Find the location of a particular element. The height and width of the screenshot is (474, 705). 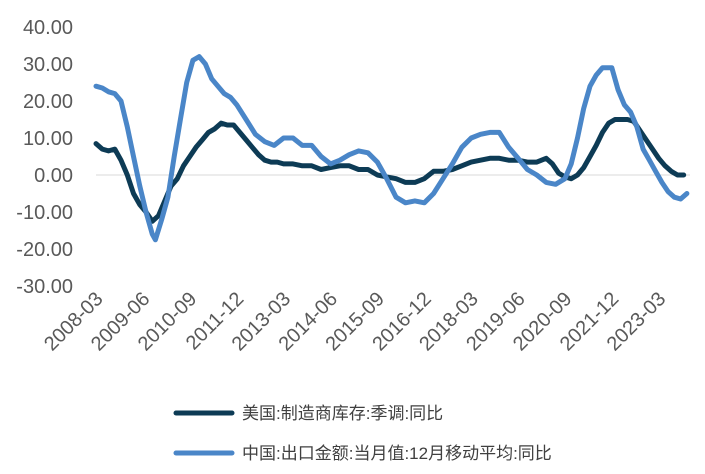

y-tick-label: 40.00 is located at coordinates (48, 28).